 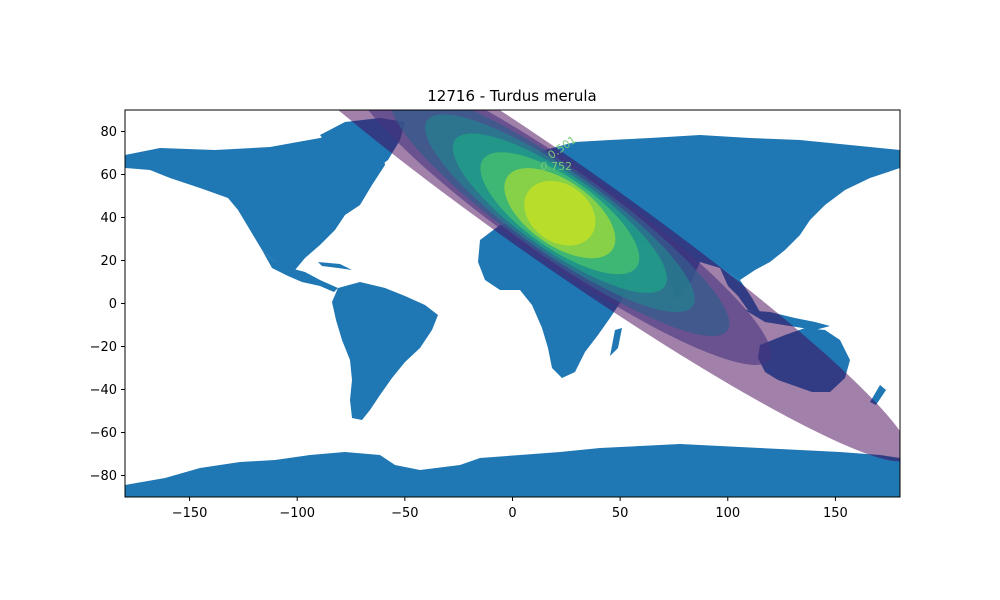 What do you see at coordinates (297, 513) in the screenshot?
I see `x-tick-label: −100` at bounding box center [297, 513].